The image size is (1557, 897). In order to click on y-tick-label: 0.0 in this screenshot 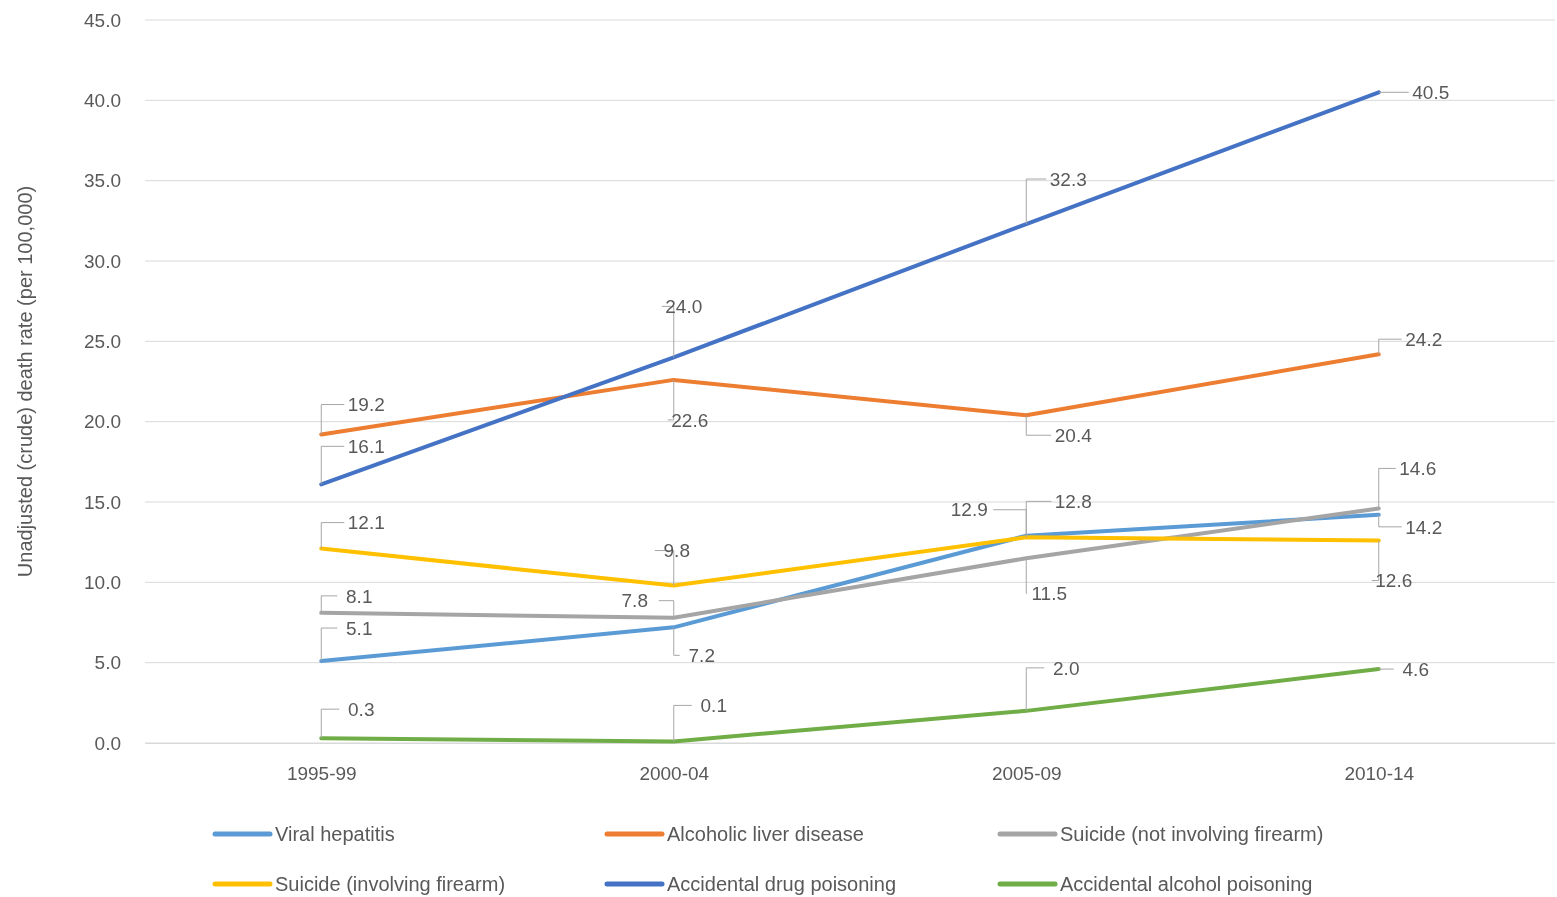, I will do `click(107, 743)`.